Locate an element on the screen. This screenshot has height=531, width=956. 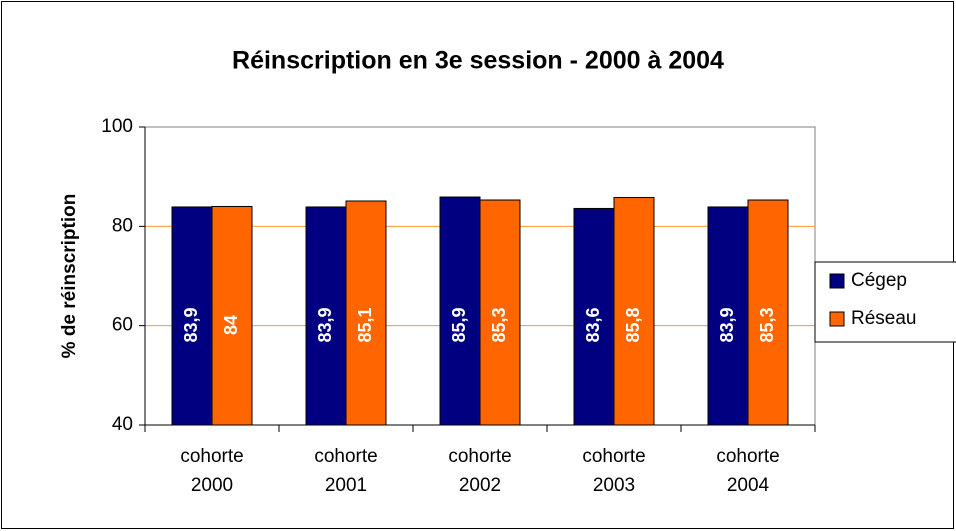
data-label: 85,8 is located at coordinates (633, 324).